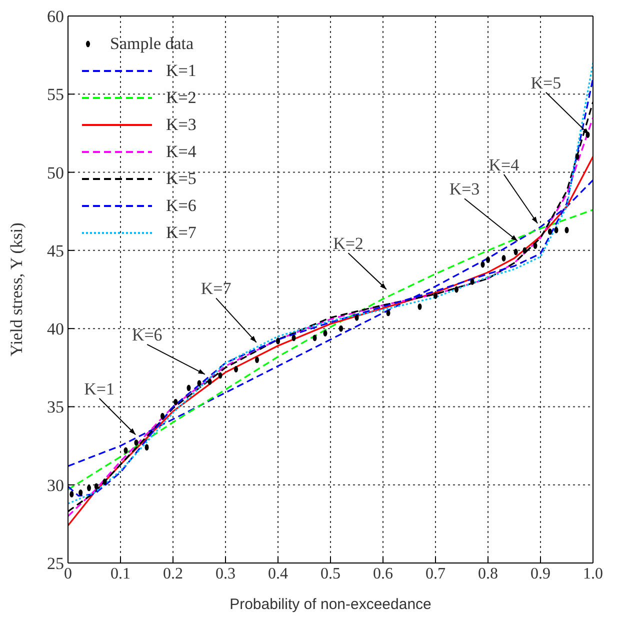 Image resolution: width=617 pixels, height=620 pixels. What do you see at coordinates (147, 334) in the screenshot?
I see `annotation: K=6` at bounding box center [147, 334].